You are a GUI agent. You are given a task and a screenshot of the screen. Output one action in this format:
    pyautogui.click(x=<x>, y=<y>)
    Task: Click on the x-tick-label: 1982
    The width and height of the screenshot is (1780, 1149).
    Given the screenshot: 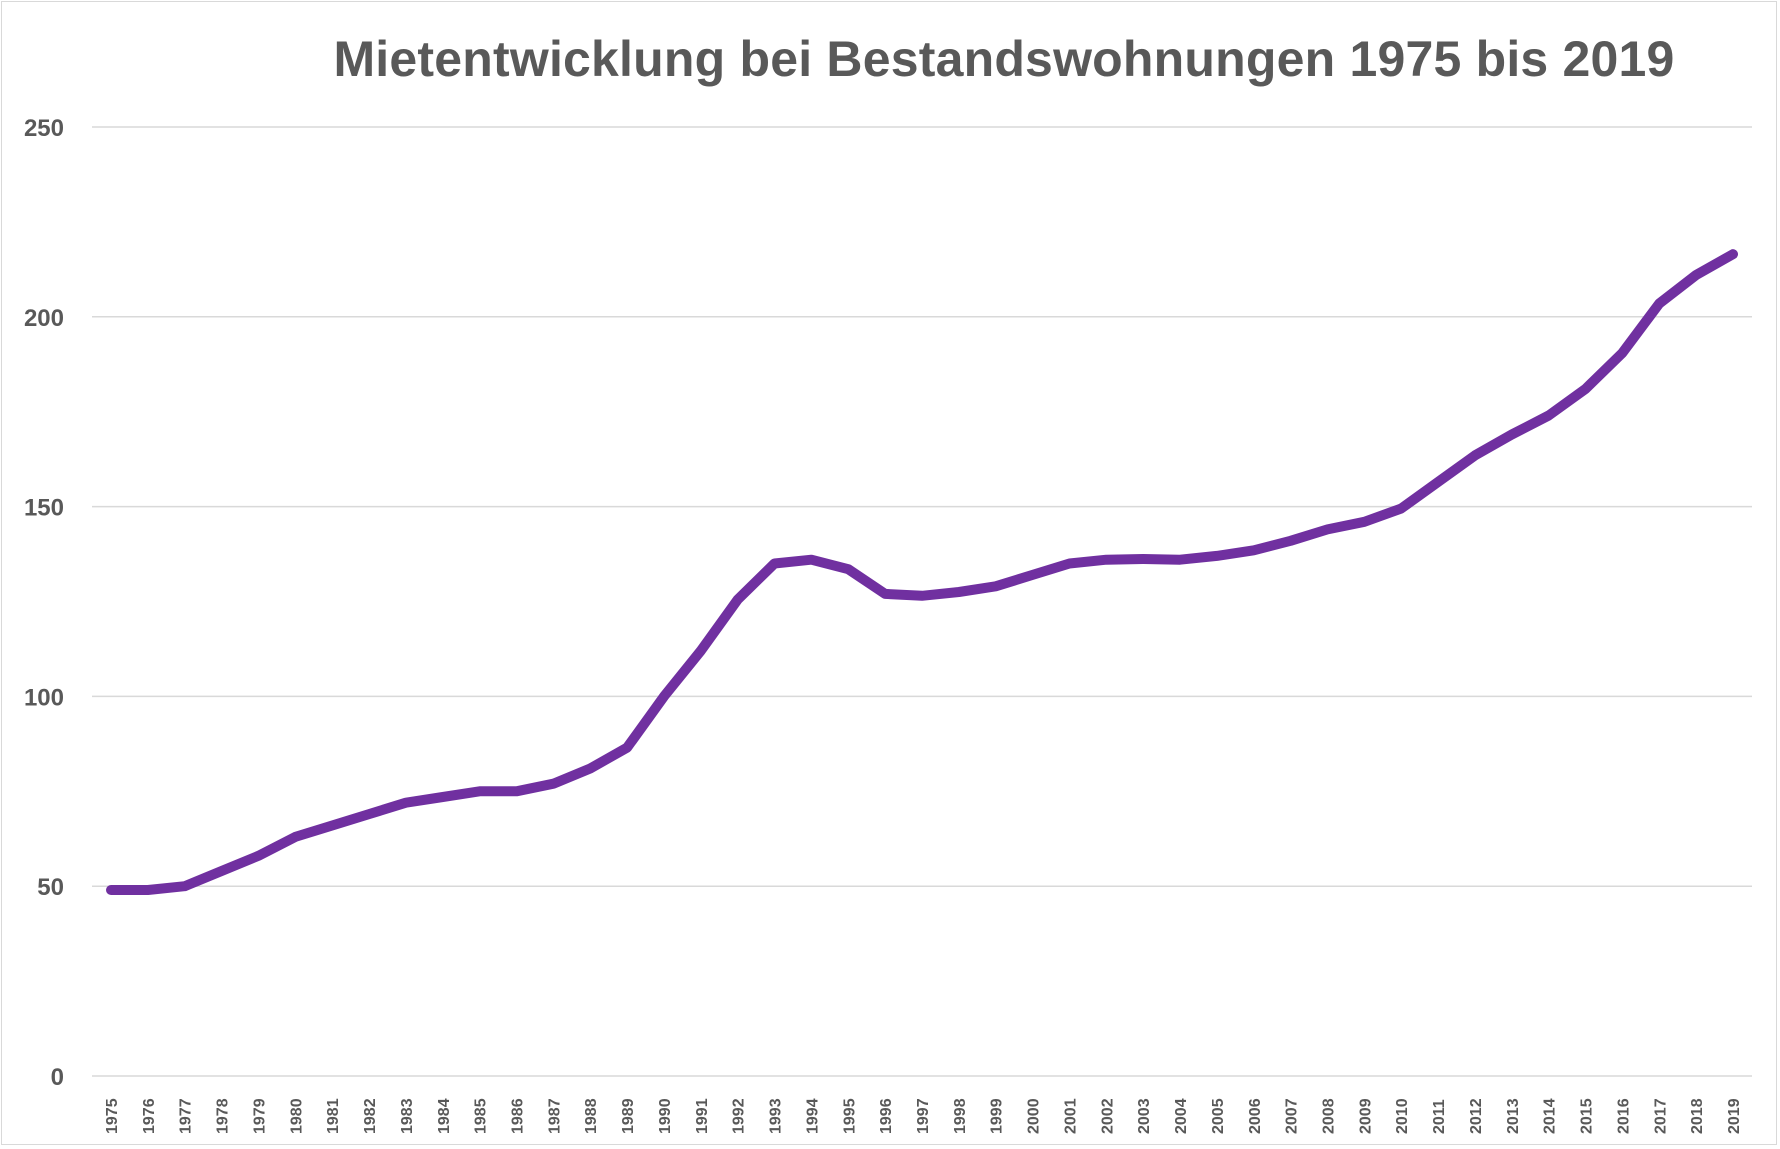 What is the action you would take?
    pyautogui.click(x=370, y=1116)
    